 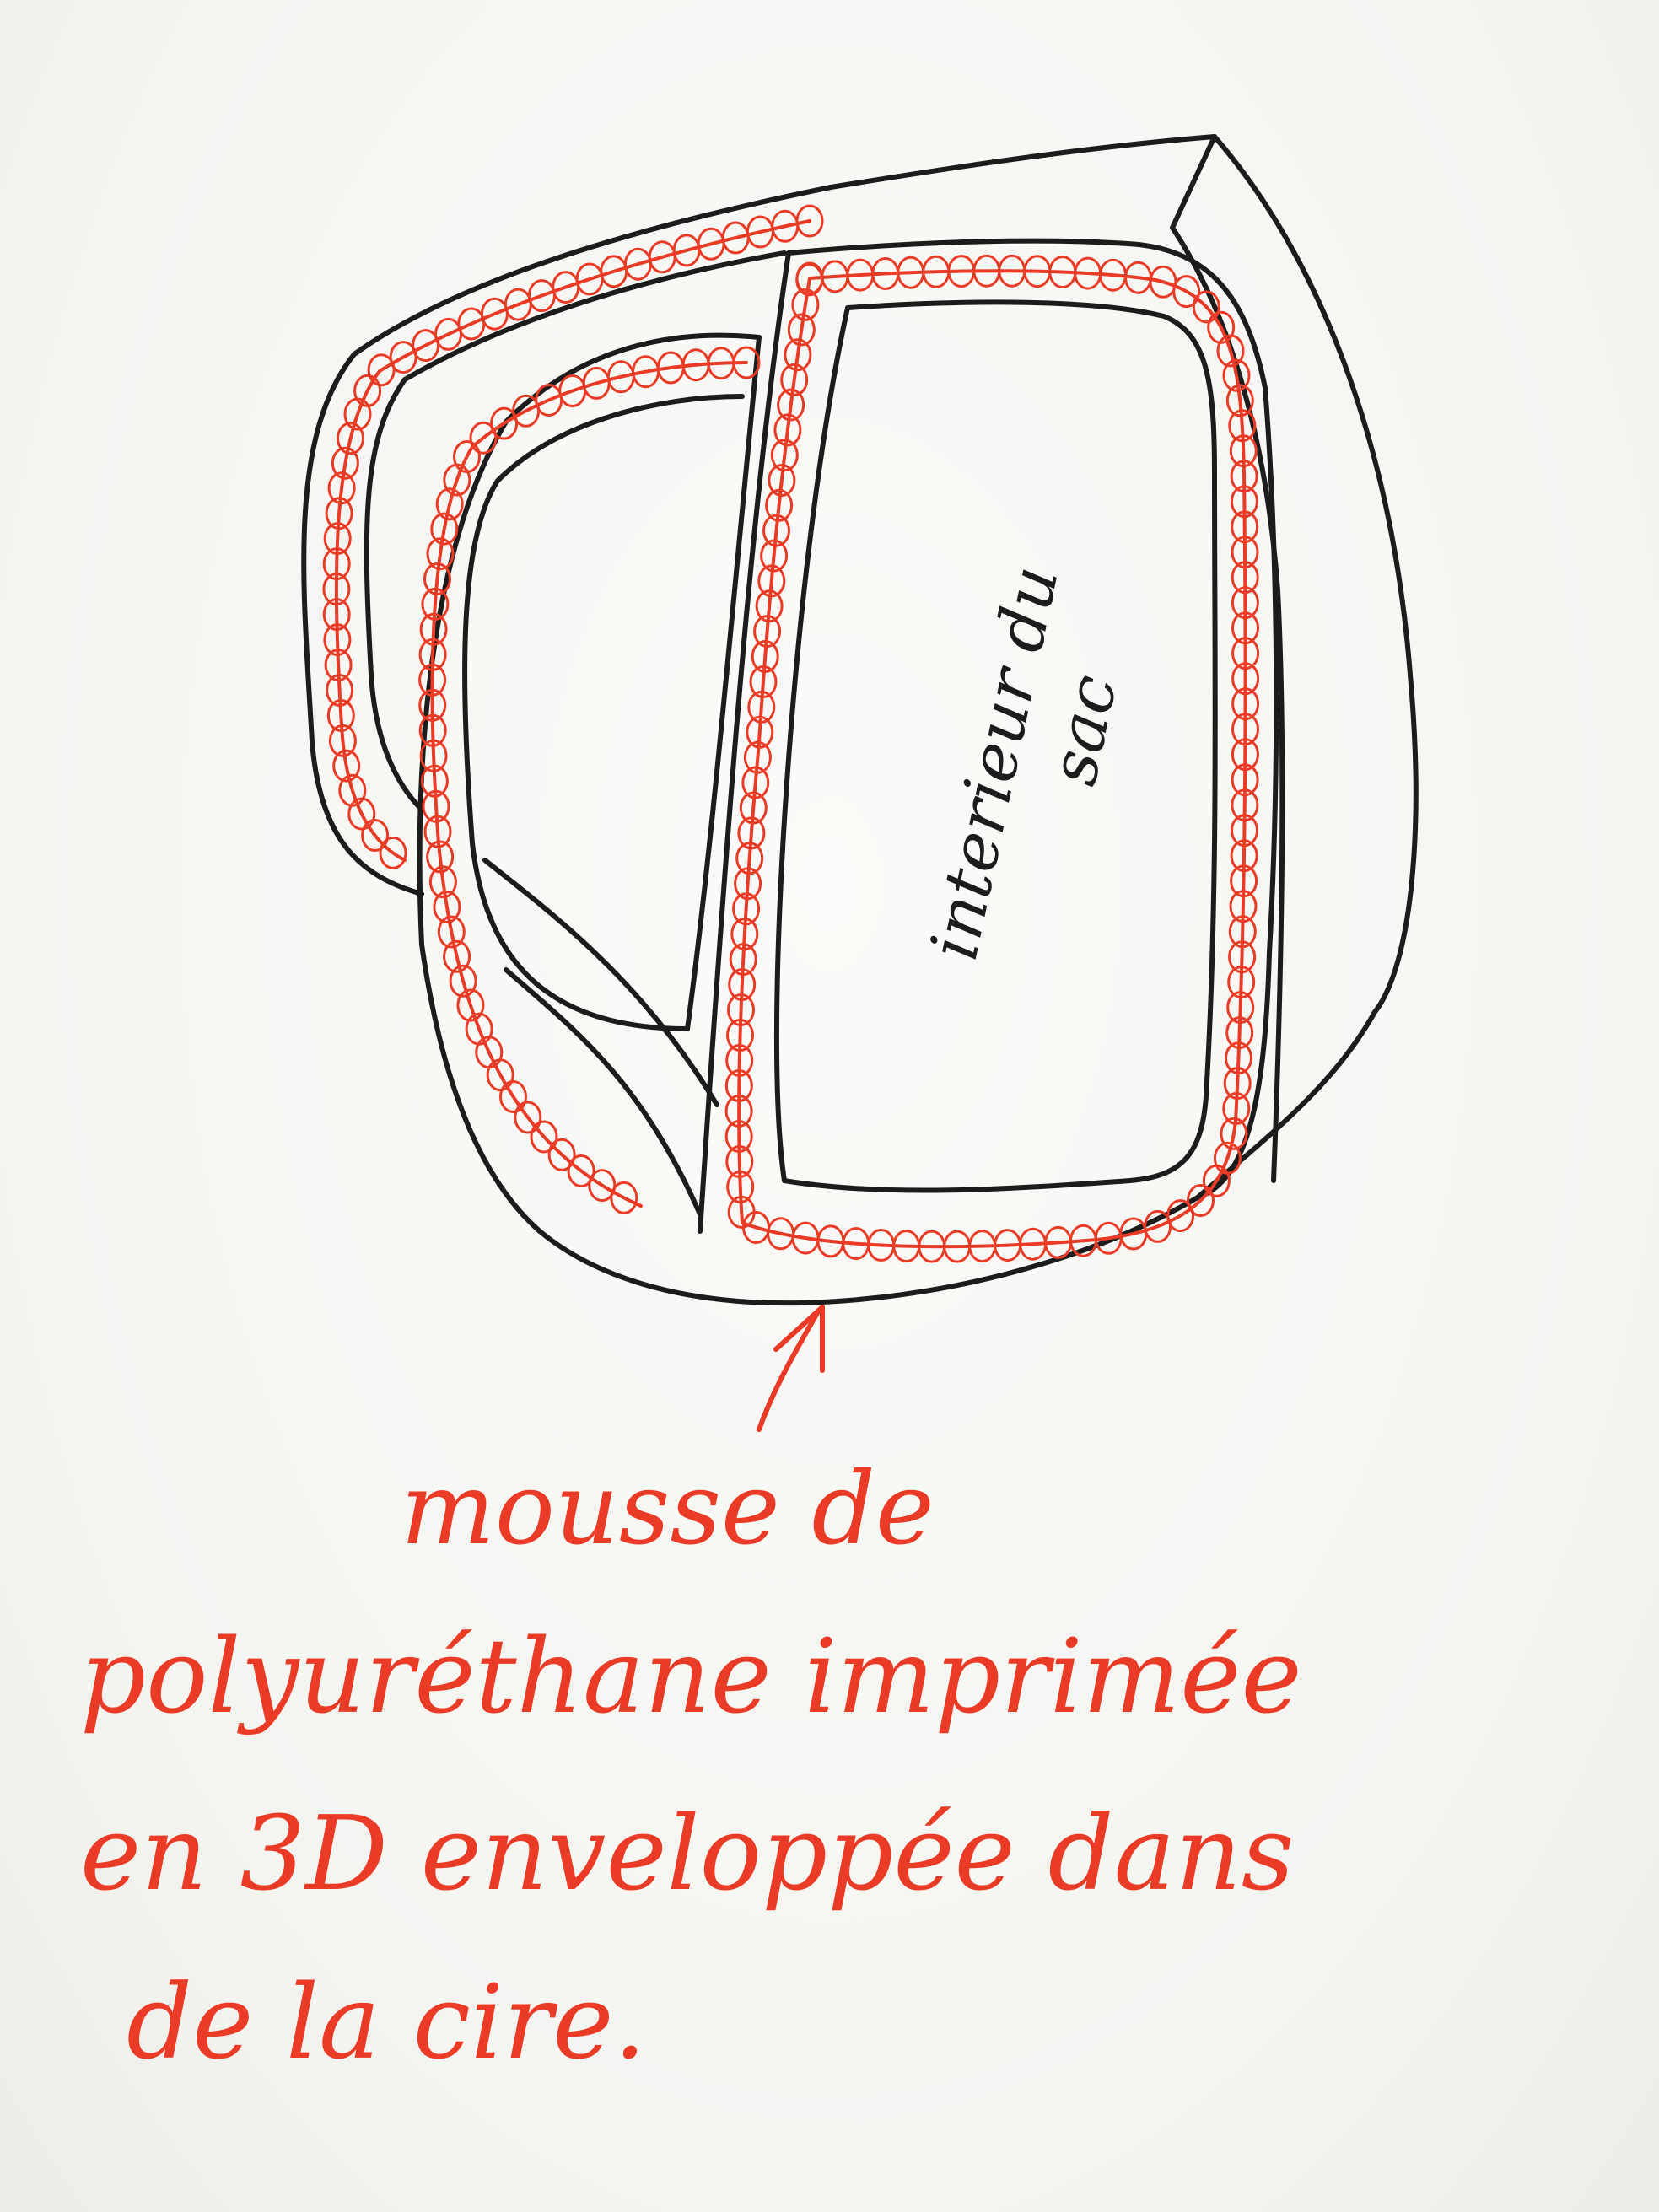 I want to click on foam-caption-line1: mousse de, so click(x=668, y=1508).